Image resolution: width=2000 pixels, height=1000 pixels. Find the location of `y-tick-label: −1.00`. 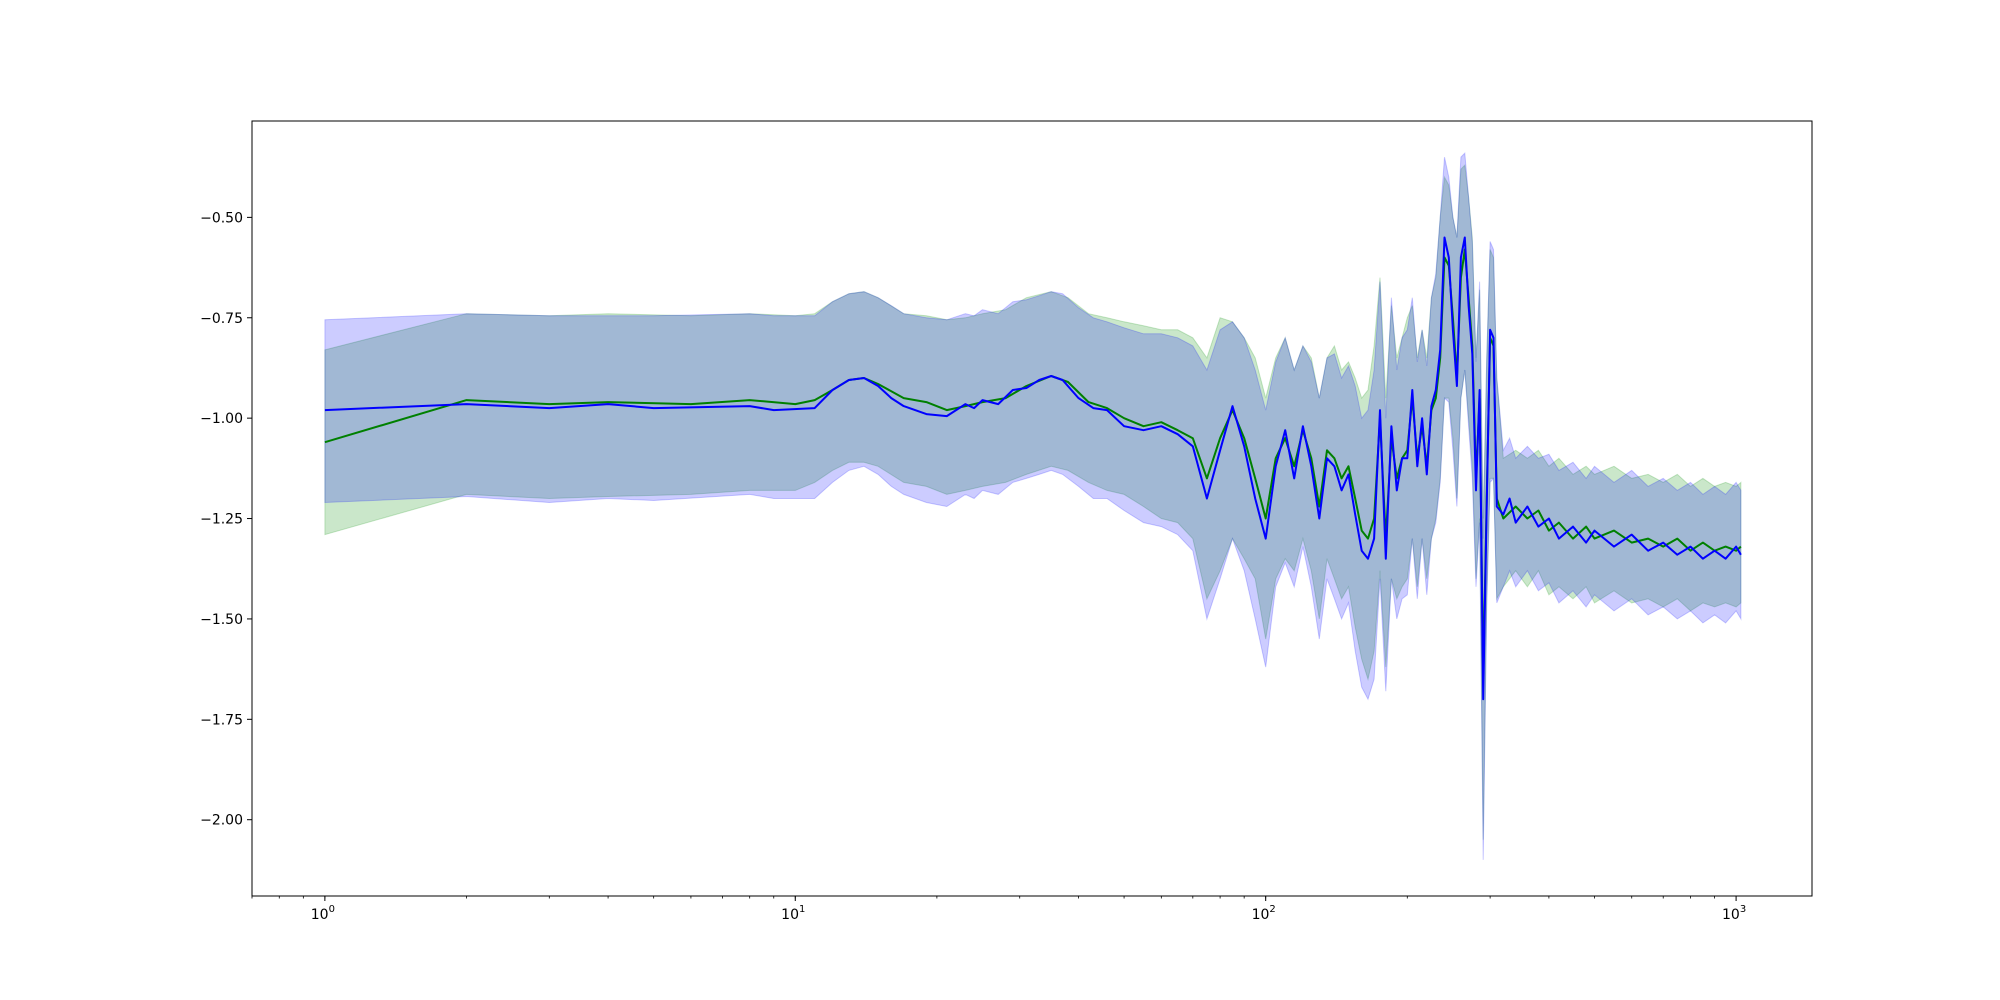

y-tick-label: −1.00 is located at coordinates (221, 419).